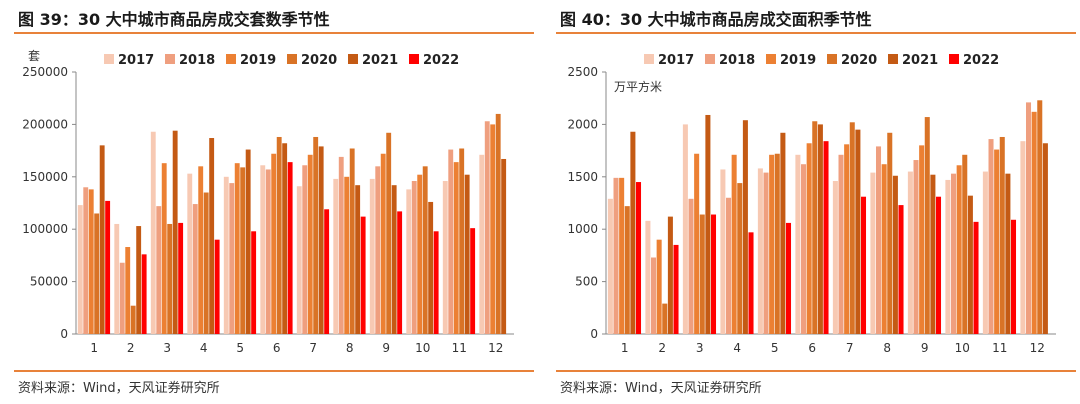 The image size is (1080, 404). I want to click on y-axis-label: 万平方米, so click(638, 86).